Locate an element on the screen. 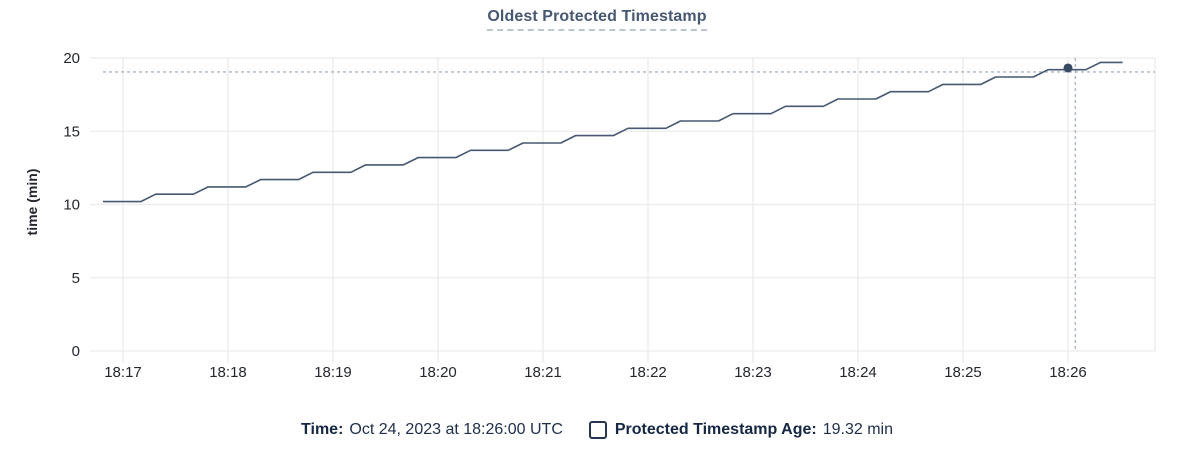 The width and height of the screenshot is (1194, 466). x-tick-label: 18:18 is located at coordinates (228, 372).